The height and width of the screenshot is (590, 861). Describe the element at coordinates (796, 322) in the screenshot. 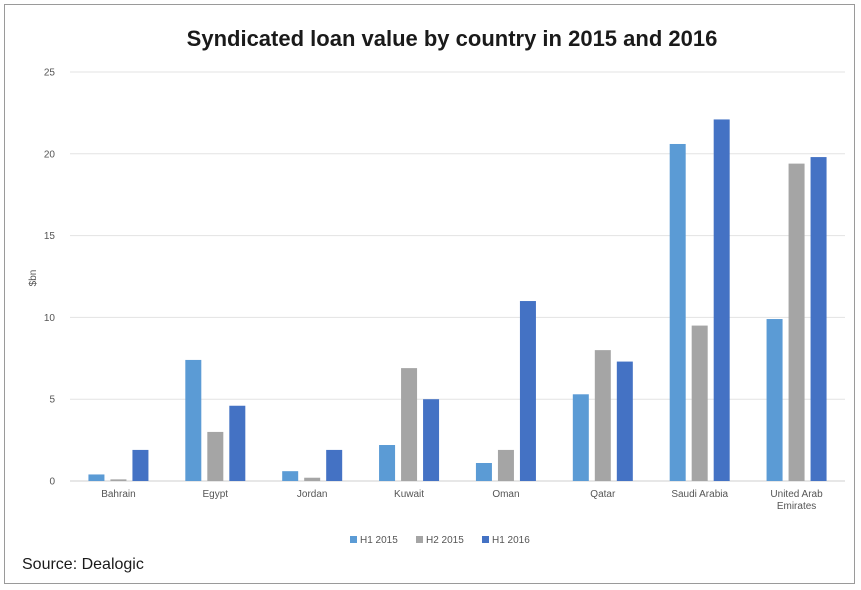

I see `bar-h2-2015-united-arab-emirates` at that location.